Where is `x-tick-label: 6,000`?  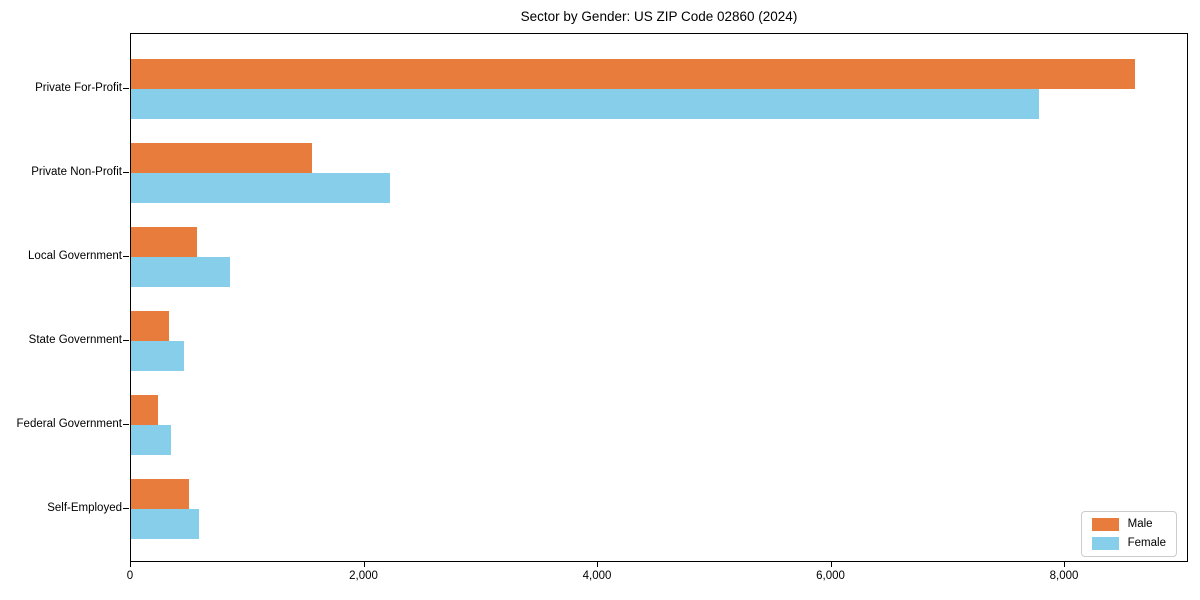 x-tick-label: 6,000 is located at coordinates (830, 576).